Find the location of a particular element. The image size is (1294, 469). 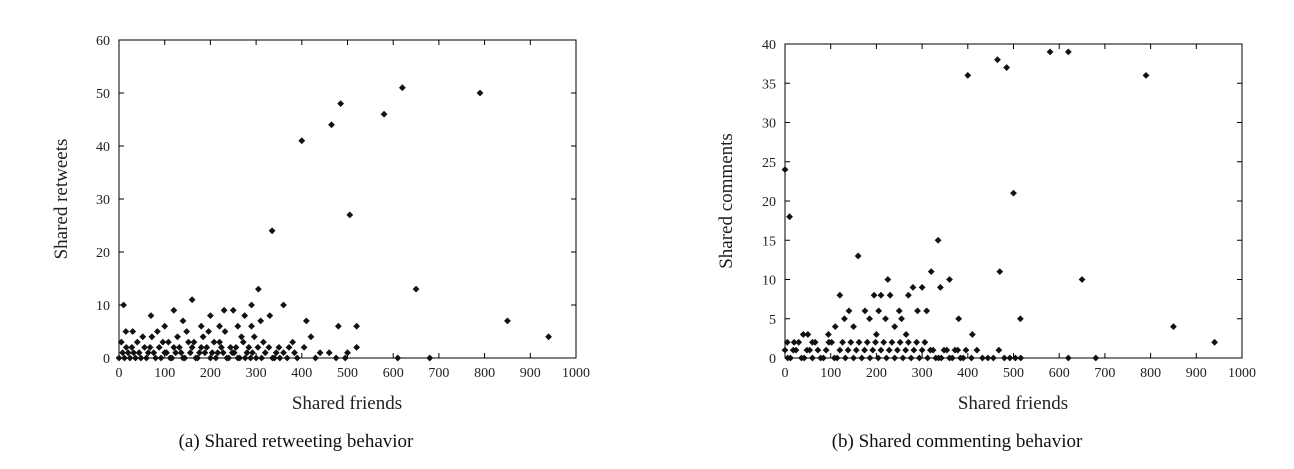

x-tick-label-comments: 500 is located at coordinates (1013, 373).